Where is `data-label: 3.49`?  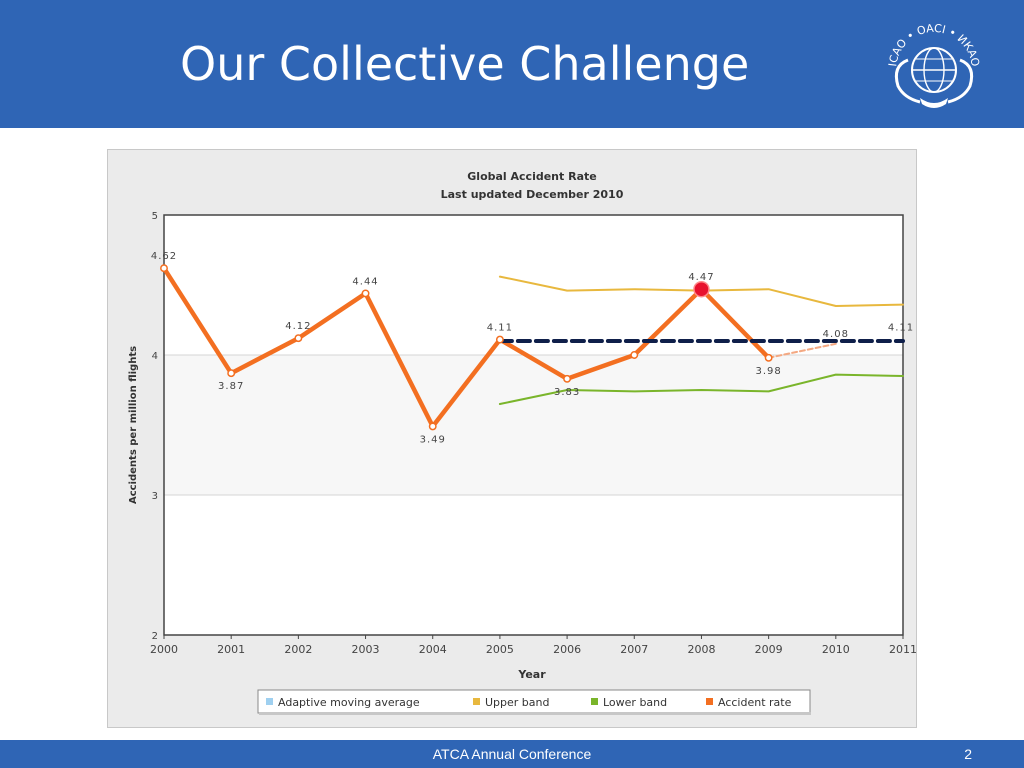
data-label: 3.49 is located at coordinates (433, 439).